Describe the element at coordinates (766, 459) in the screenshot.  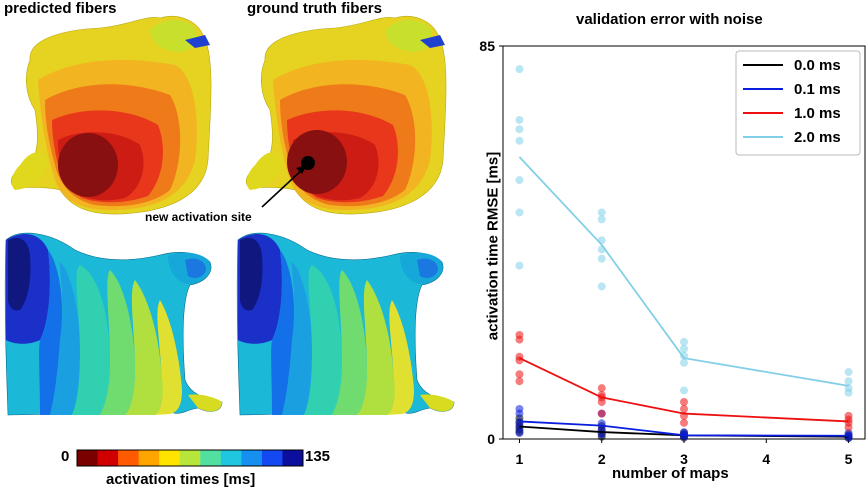
I see `x-tick-label: 4` at that location.